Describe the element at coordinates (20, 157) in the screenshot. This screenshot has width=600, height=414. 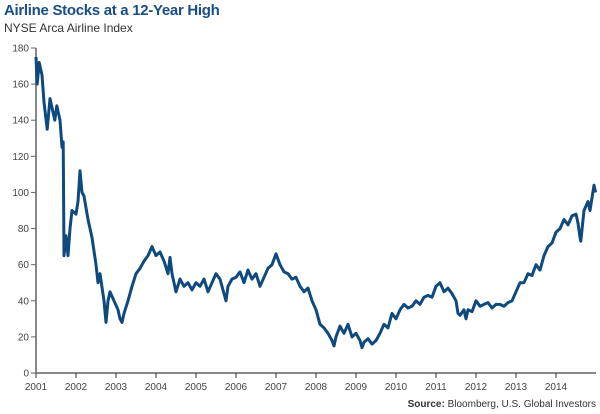
I see `y-tick-label: 120` at that location.